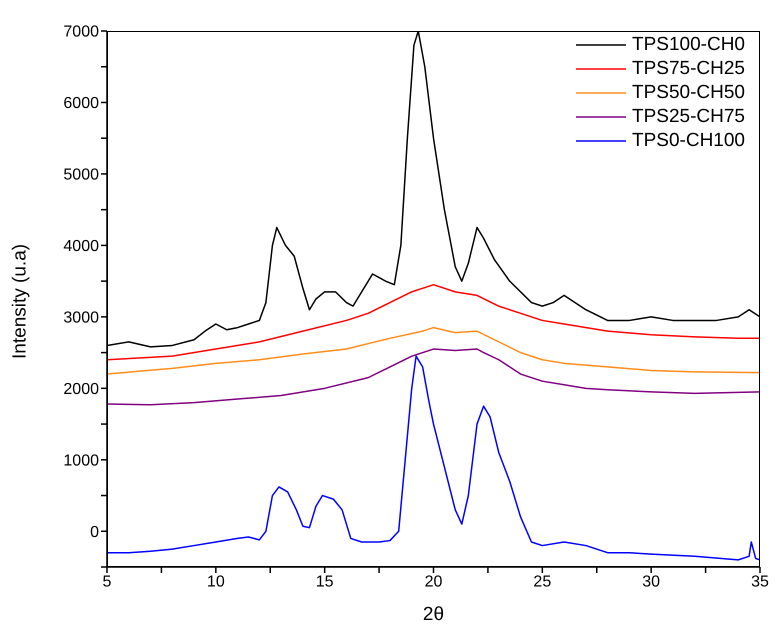 The height and width of the screenshot is (628, 782). I want to click on x-tick-label: 10, so click(215, 581).